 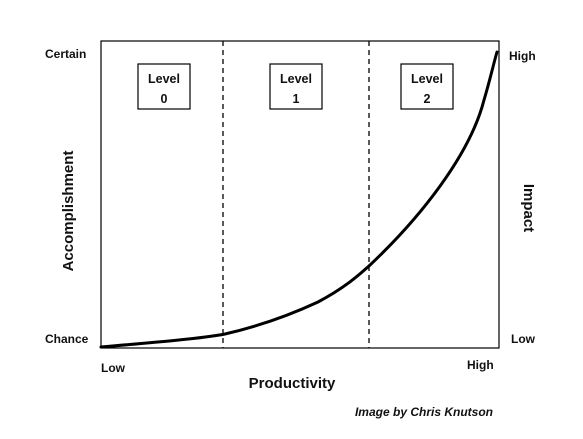 I want to click on left-axis-title: Accomplishment, so click(x=68, y=211).